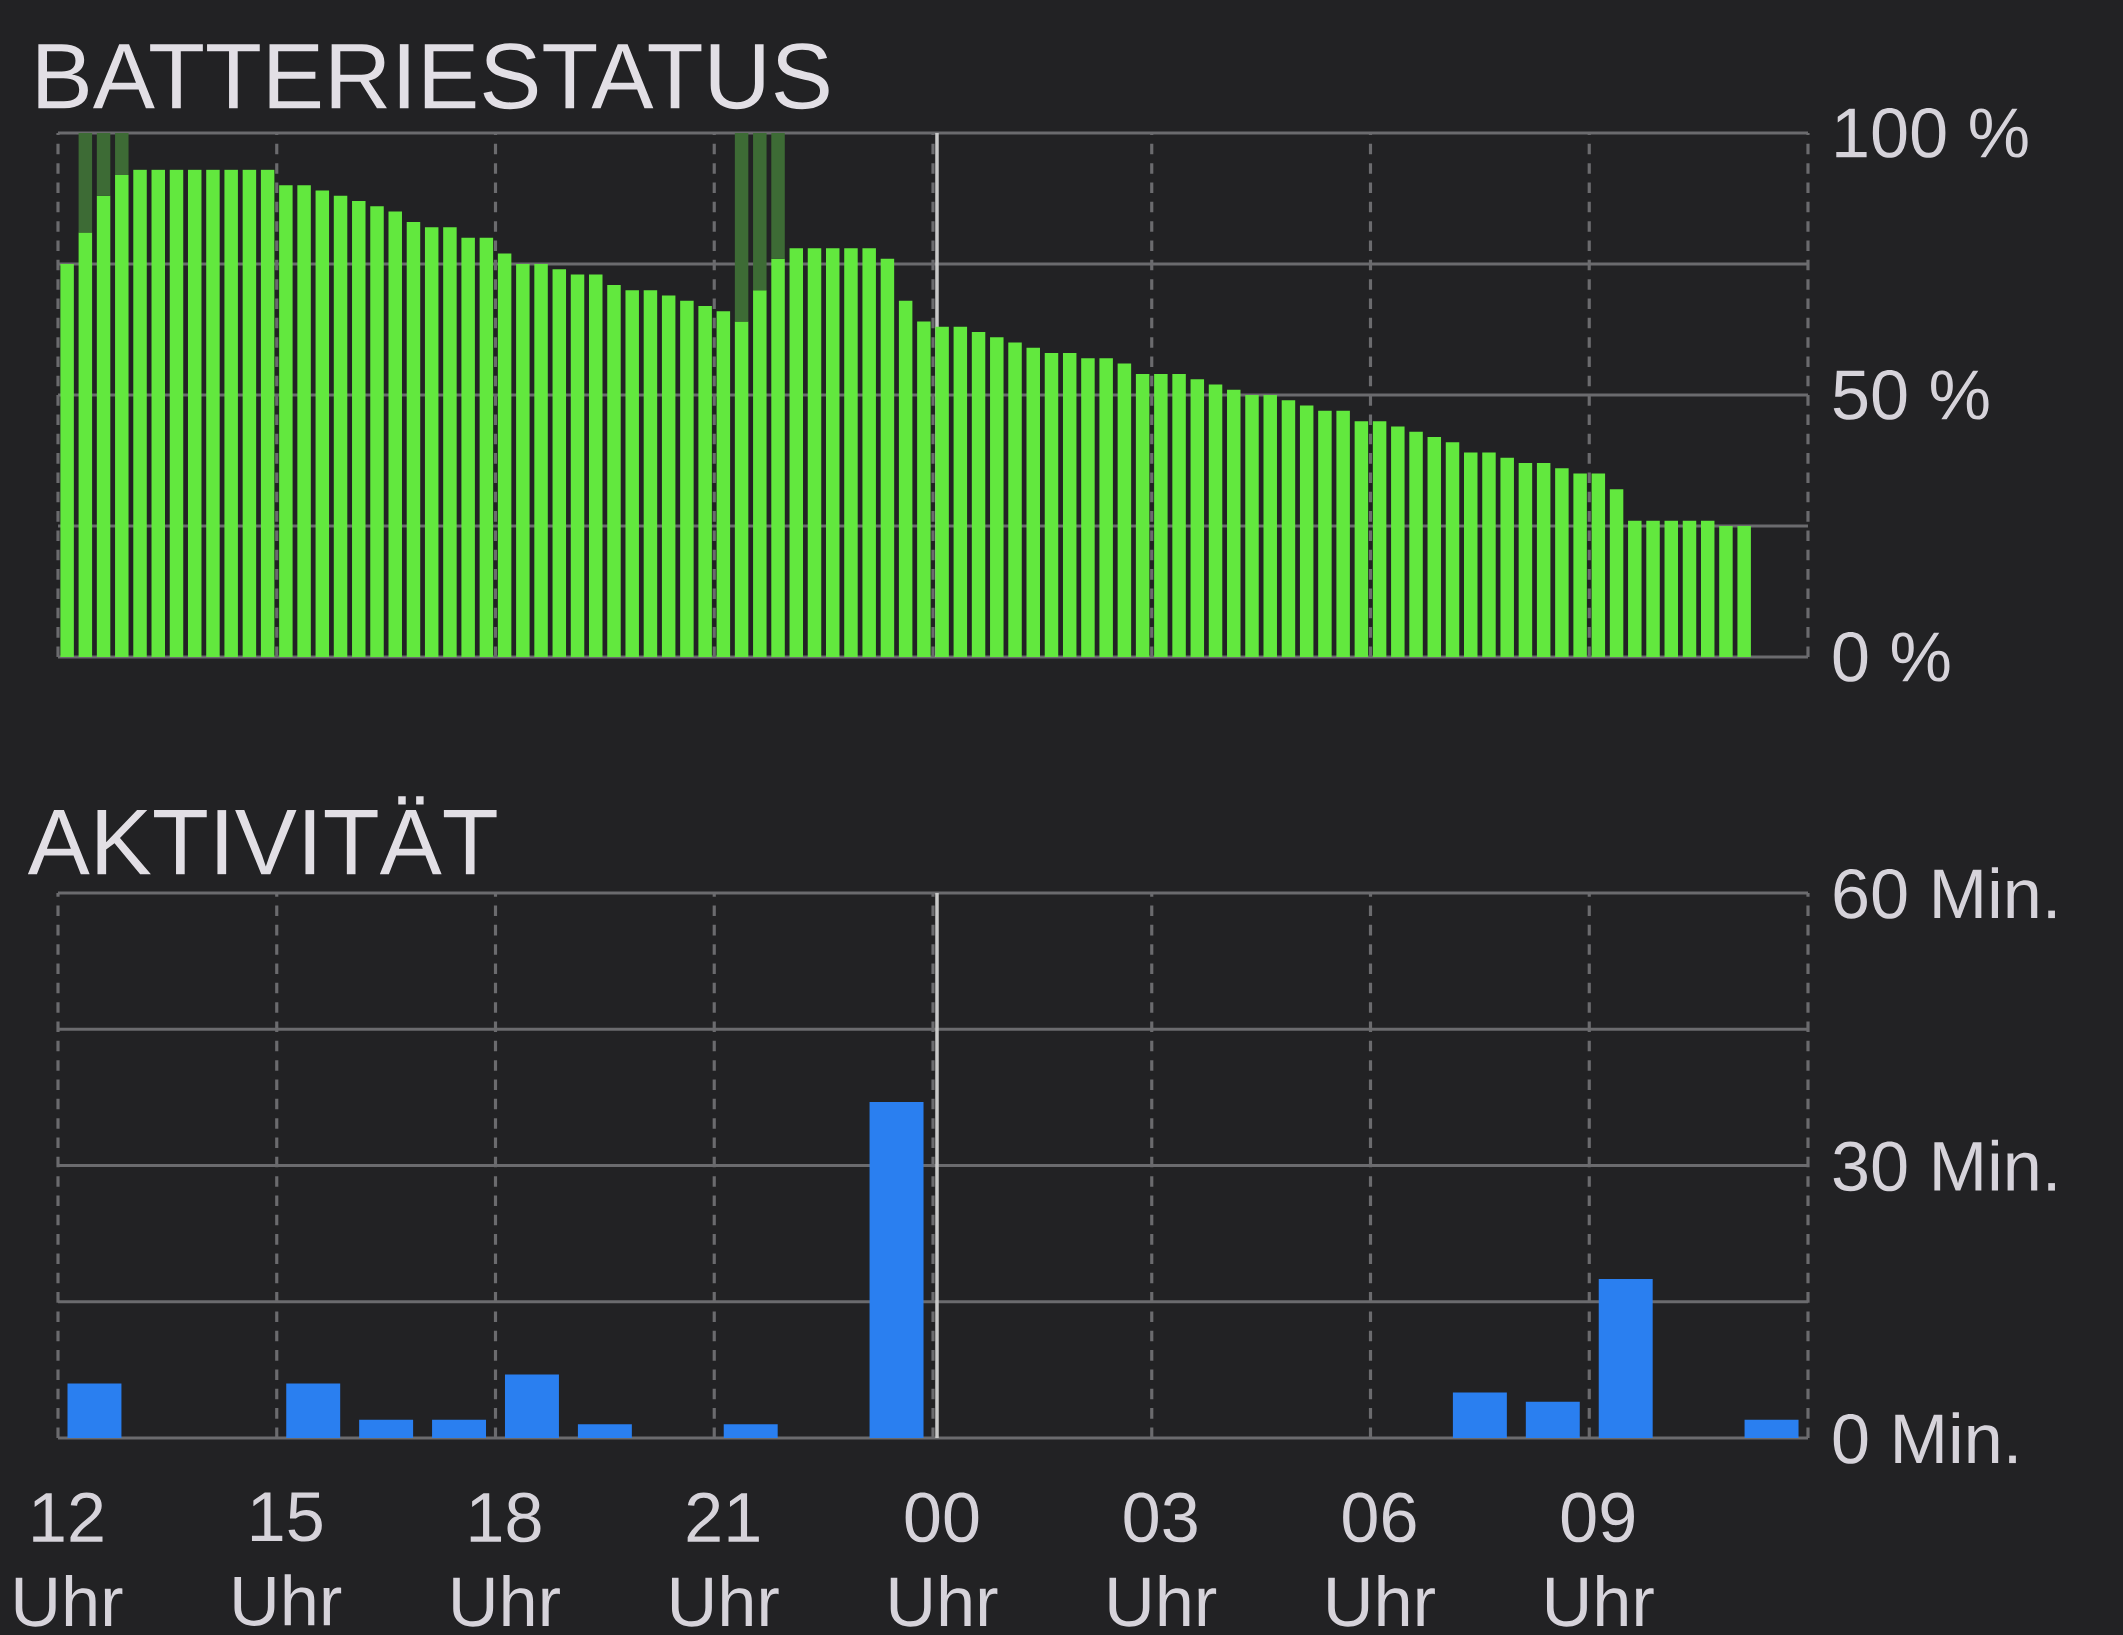  What do you see at coordinates (1600, 1559) in the screenshot?
I see `x-tick-label: 09 Uhr` at bounding box center [1600, 1559].